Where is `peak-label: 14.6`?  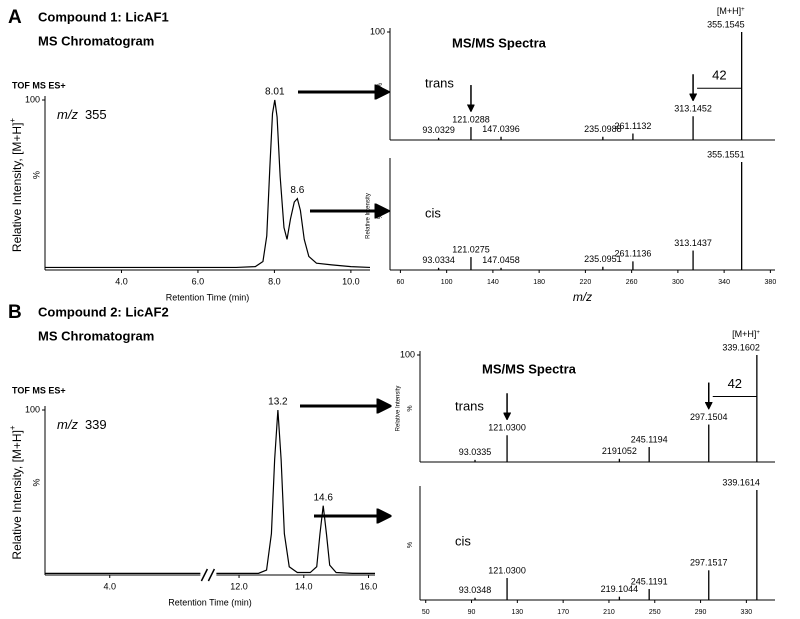 peak-label: 14.6 is located at coordinates (323, 497).